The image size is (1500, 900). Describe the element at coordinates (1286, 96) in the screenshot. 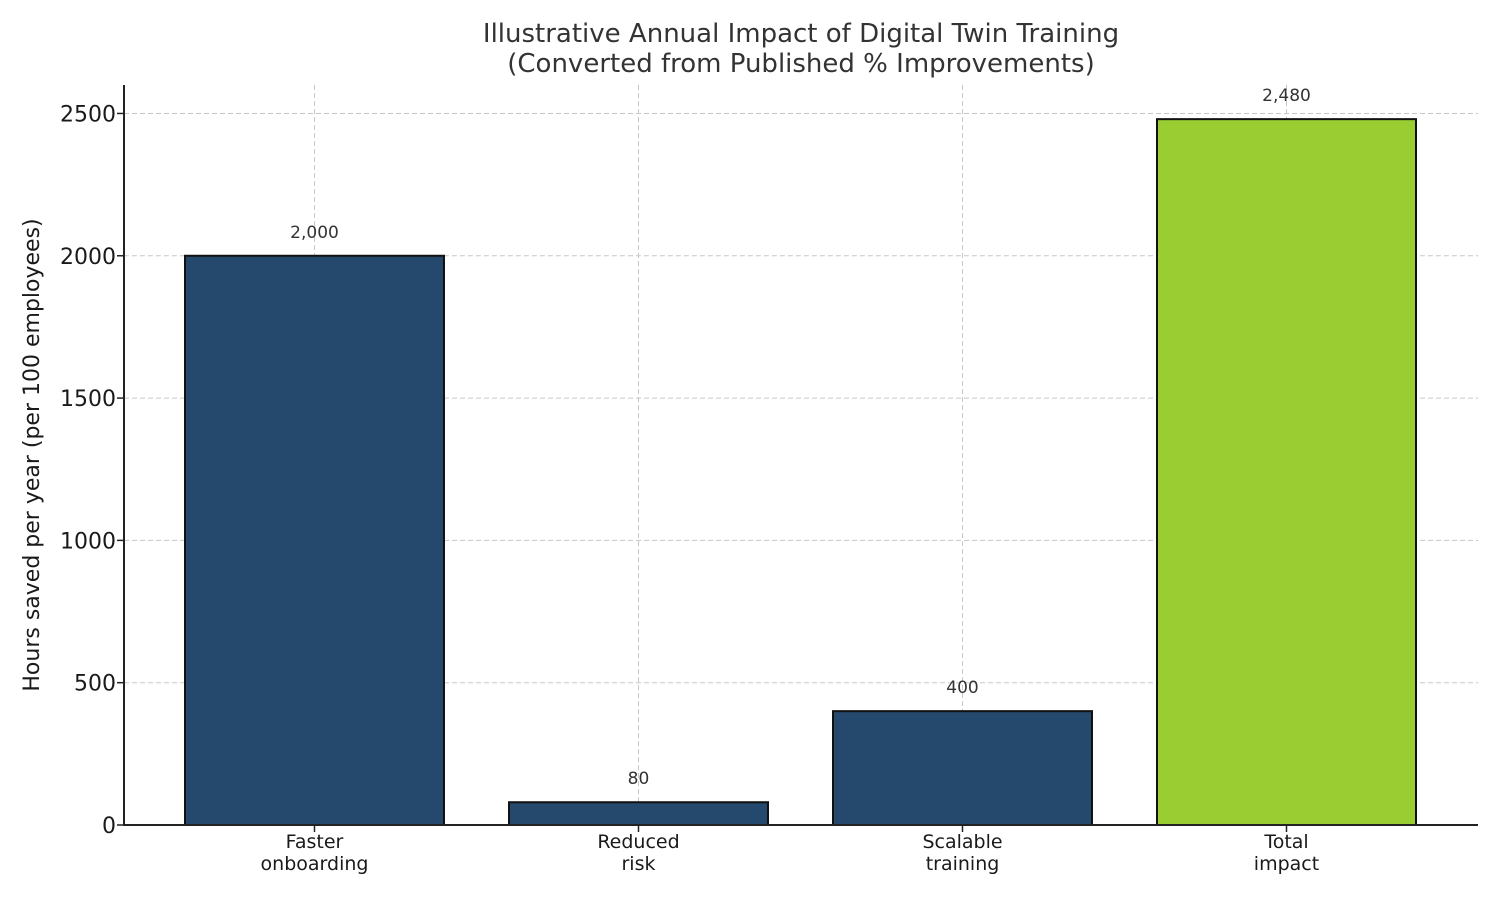

I see `data-label-3: 2,480` at that location.